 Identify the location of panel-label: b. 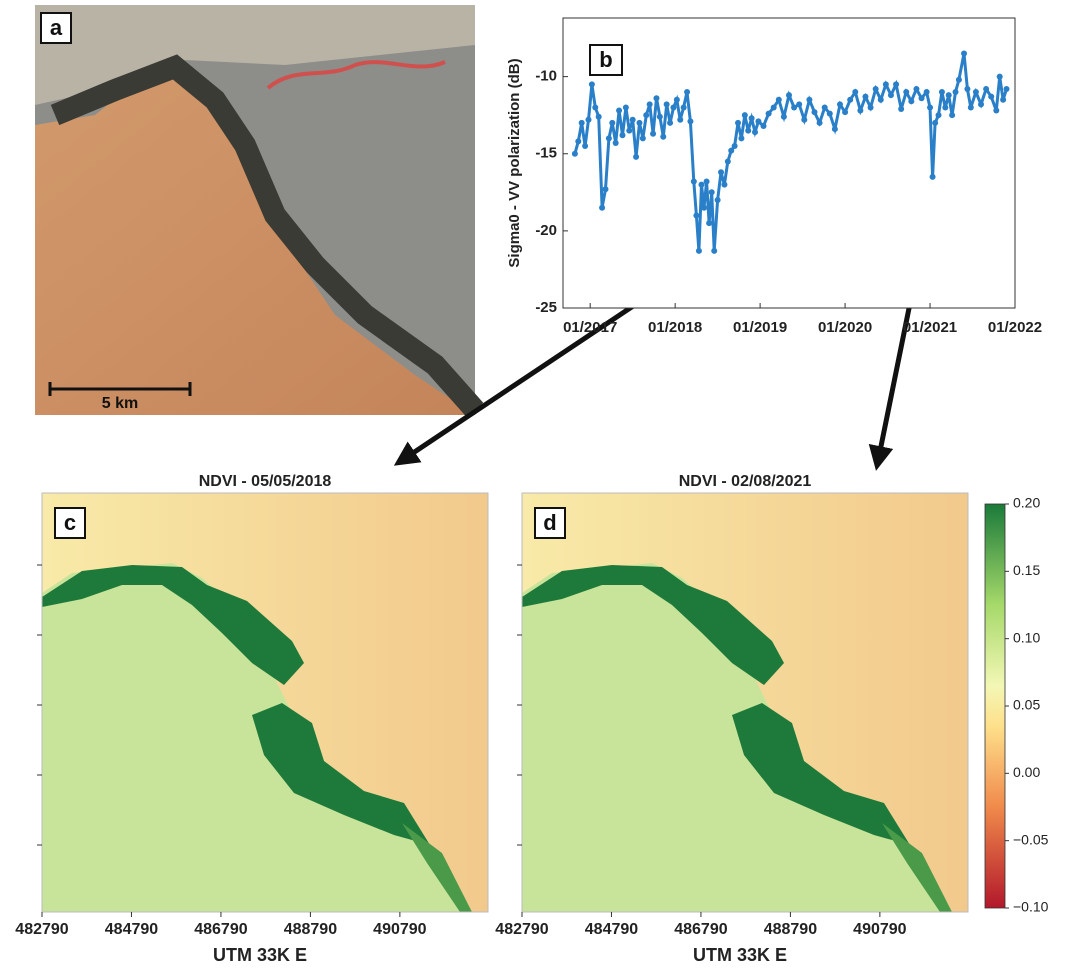
(605, 59).